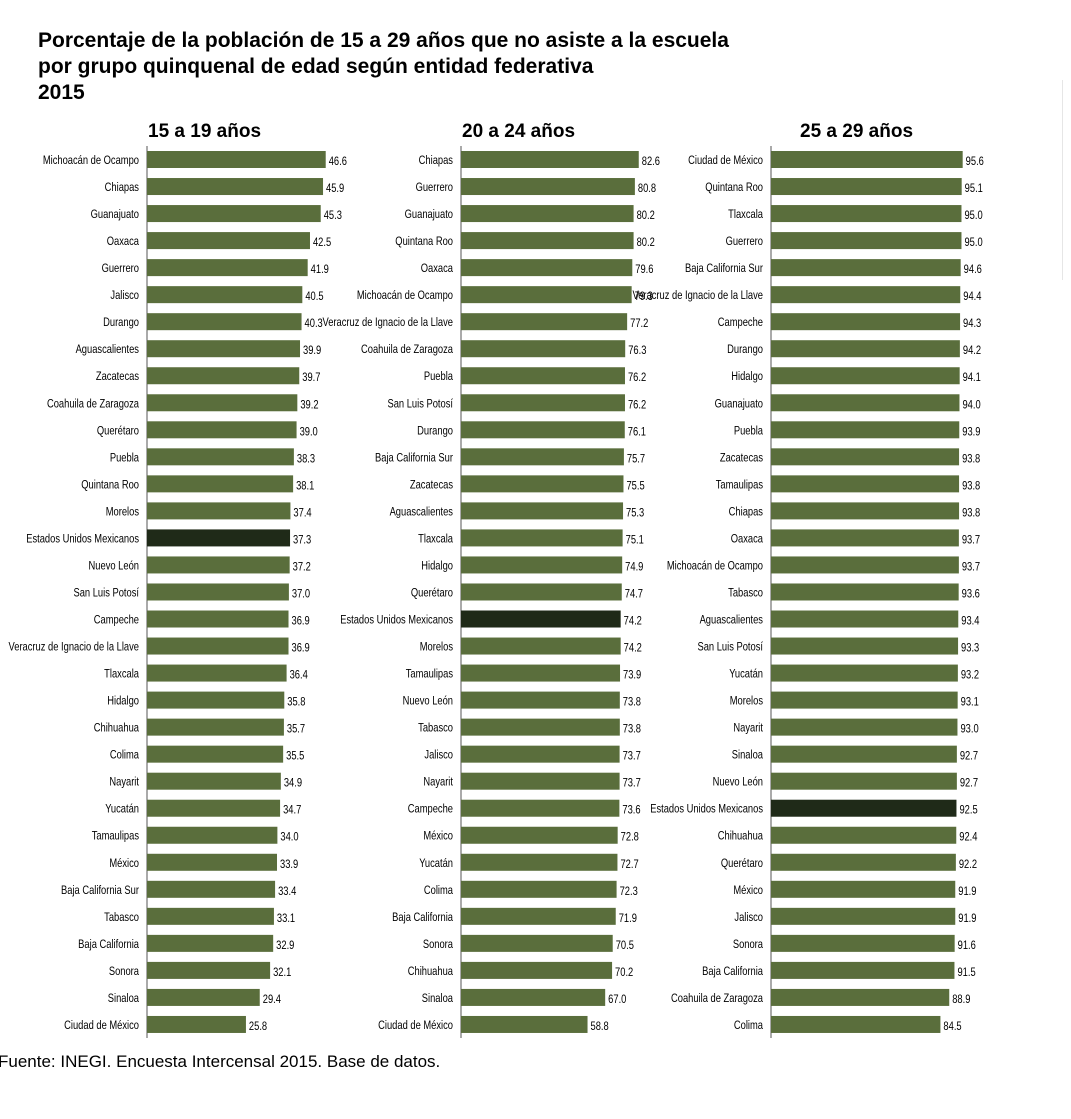 This screenshot has height=1119, width=1071. I want to click on value-label: 91.6, so click(967, 945).